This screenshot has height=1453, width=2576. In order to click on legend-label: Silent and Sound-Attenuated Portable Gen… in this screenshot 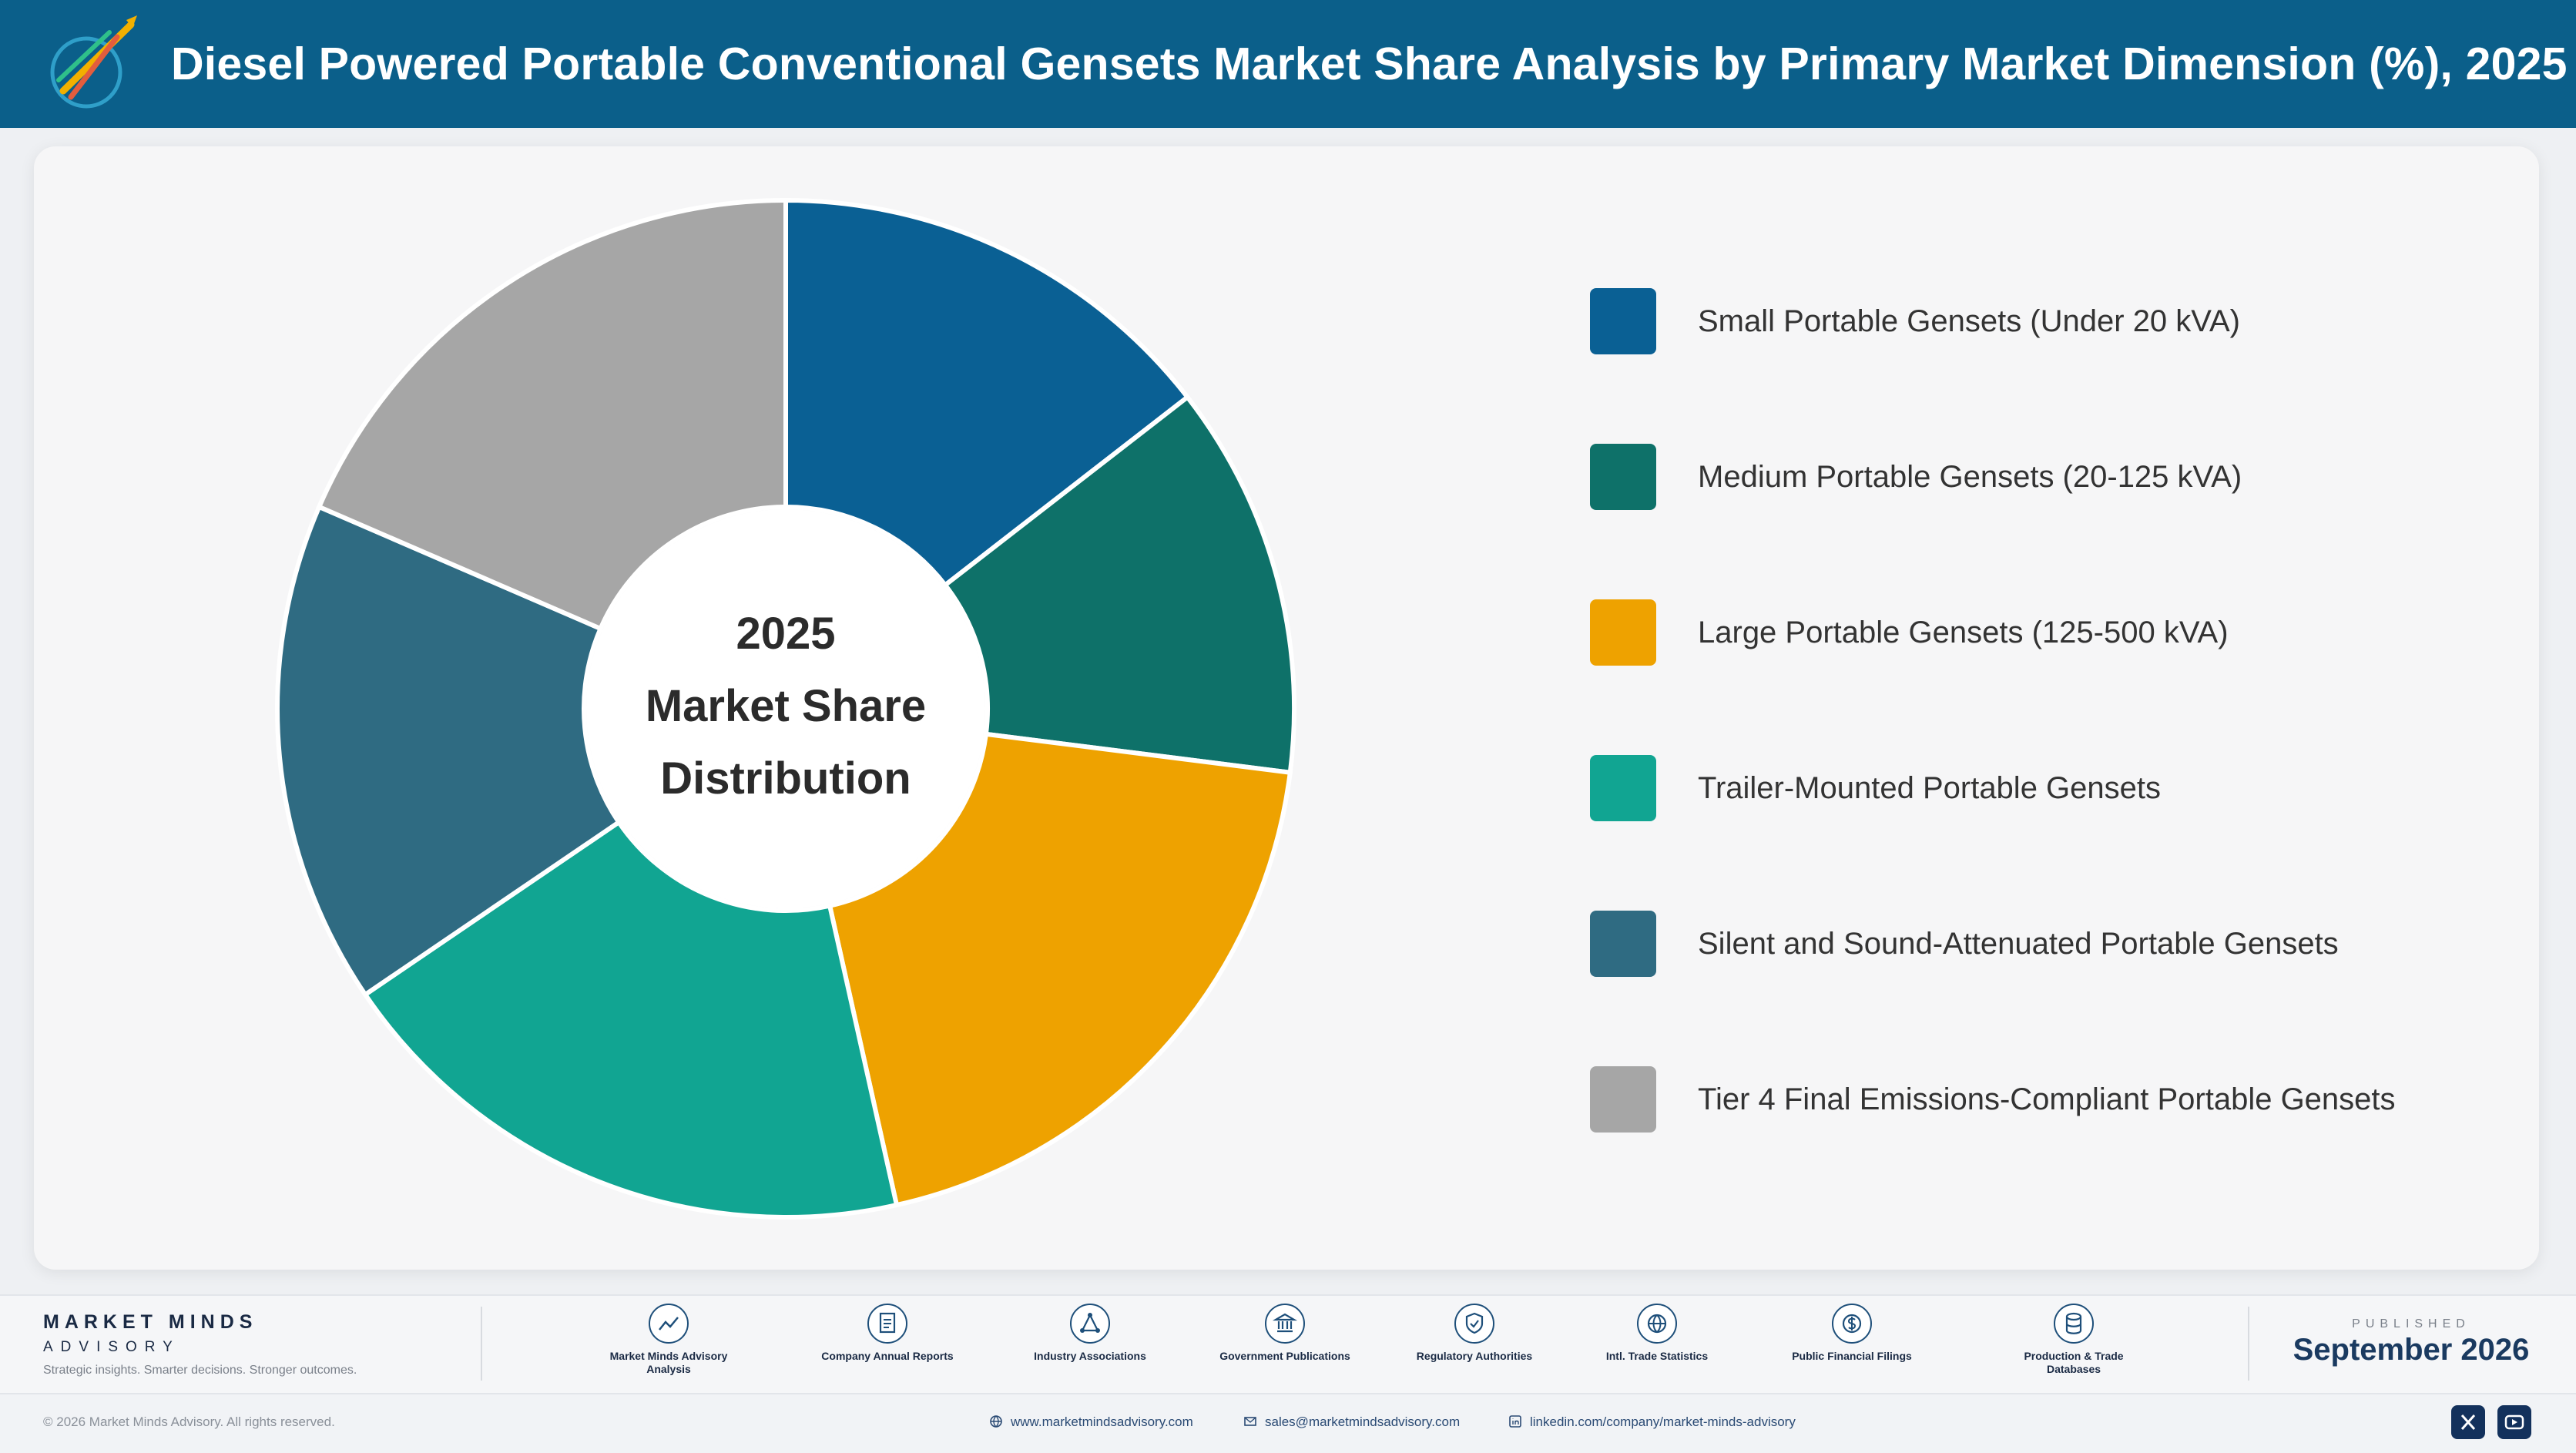, I will do `click(2018, 944)`.